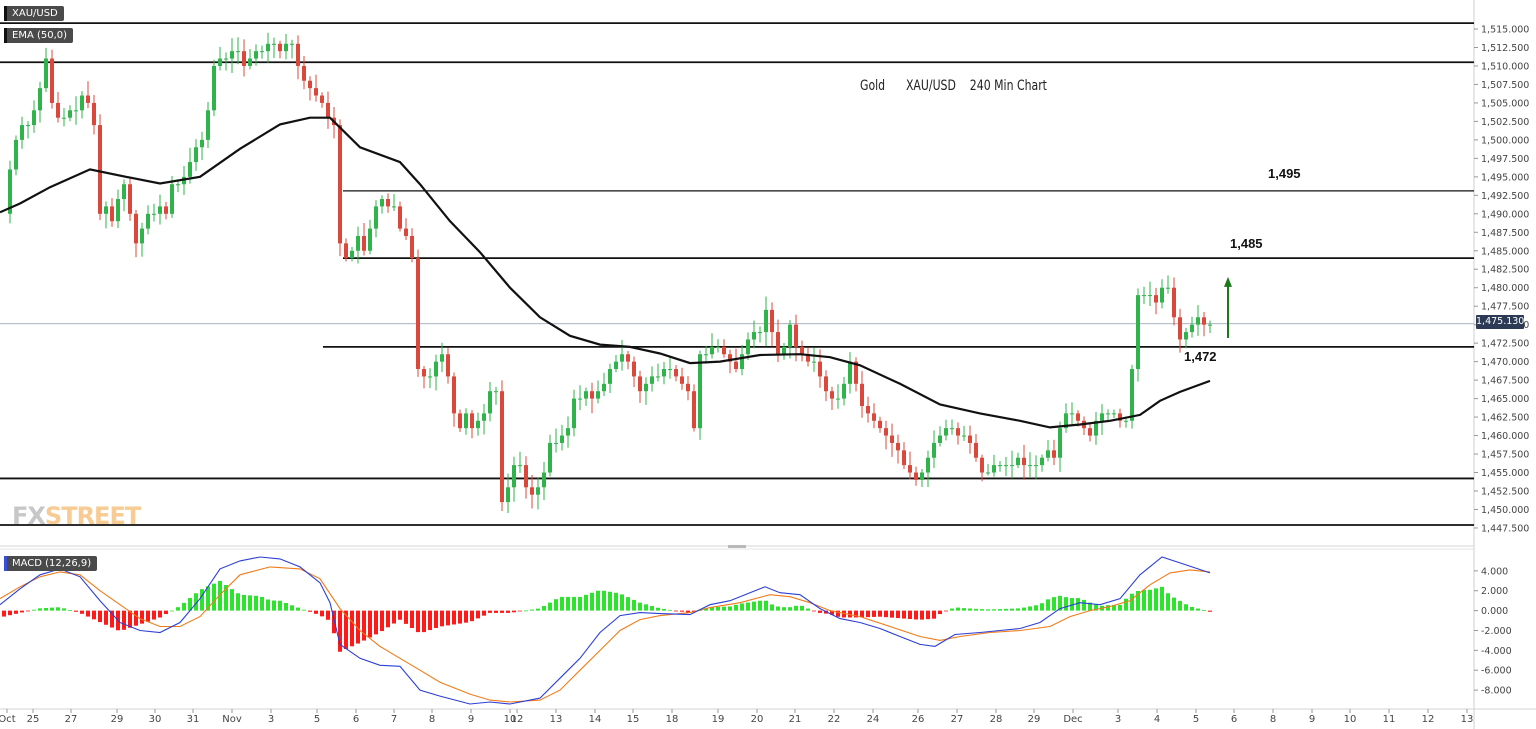 Image resolution: width=1536 pixels, height=729 pixels. What do you see at coordinates (1008, 86) in the screenshot?
I see `title-timeframe: 240 Min Chart` at bounding box center [1008, 86].